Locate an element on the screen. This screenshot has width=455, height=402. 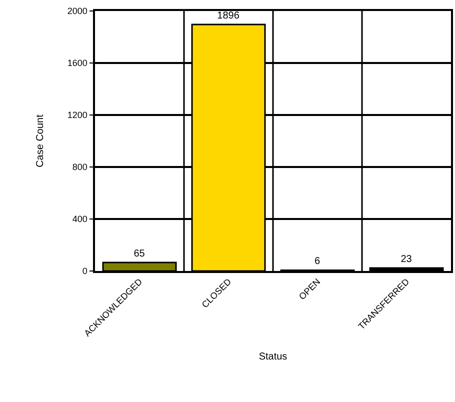
data-label: 23 is located at coordinates (406, 260).